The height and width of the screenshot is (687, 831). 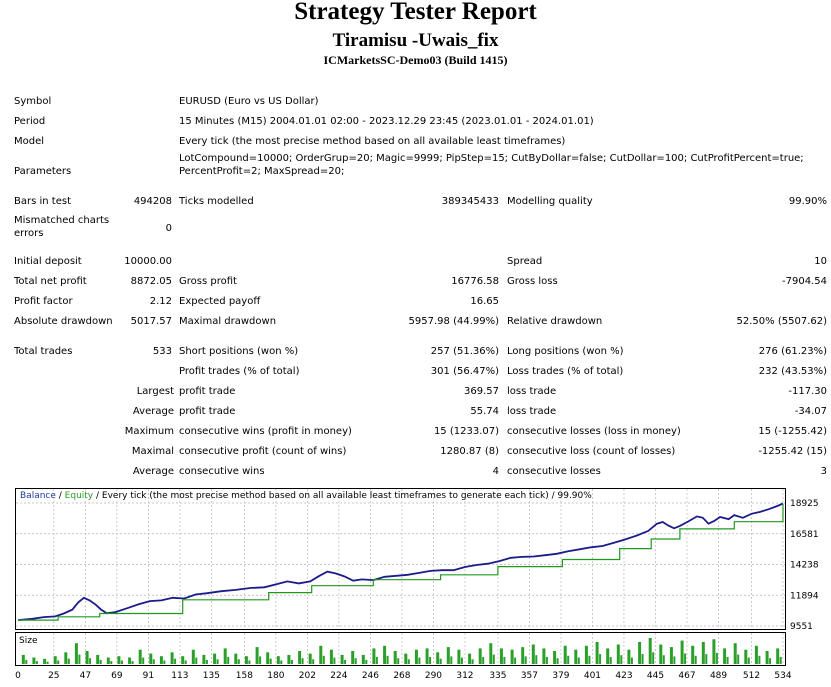 What do you see at coordinates (401, 651) in the screenshot?
I see `size-bars` at bounding box center [401, 651].